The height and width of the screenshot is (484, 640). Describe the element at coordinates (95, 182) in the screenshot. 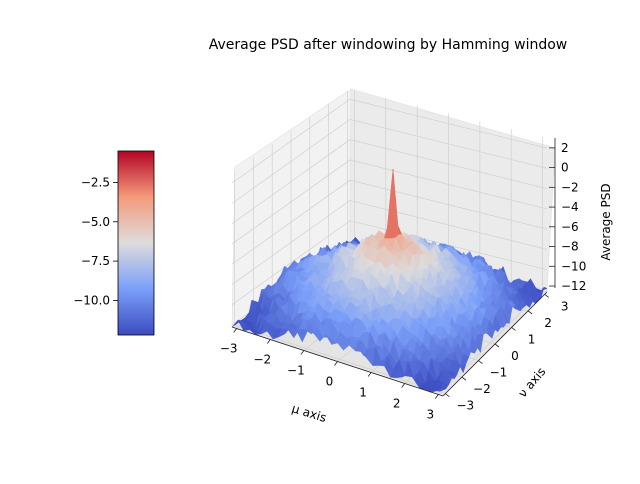

I see `colorbar-tick-label: −2.5` at that location.